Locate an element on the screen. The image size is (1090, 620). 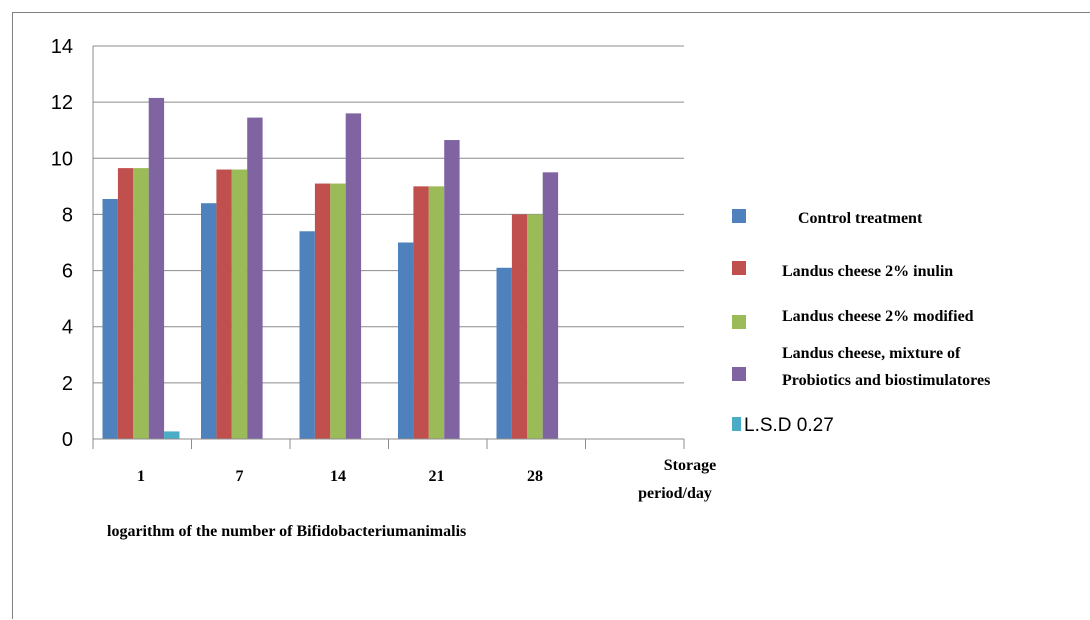
y-tick-label: 14 is located at coordinates (62, 47).